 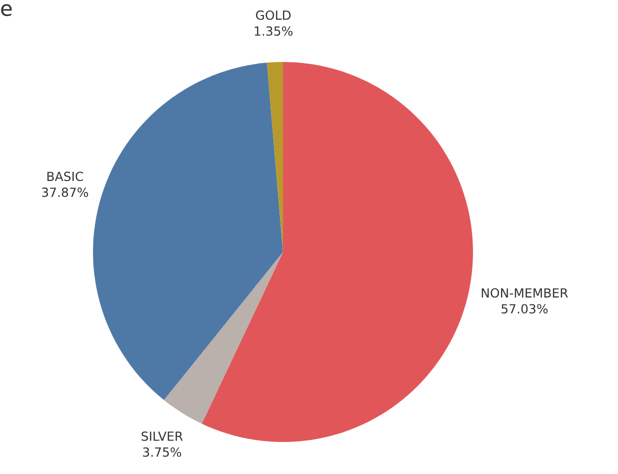 I want to click on data-label: 1.35%, so click(x=273, y=31).